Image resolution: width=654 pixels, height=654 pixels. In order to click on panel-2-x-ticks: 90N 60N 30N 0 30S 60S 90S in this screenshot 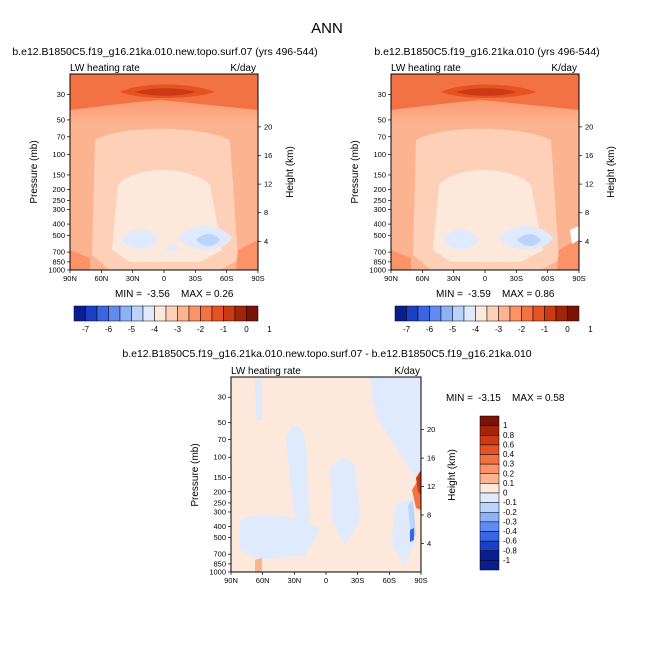, I will do `click(485, 276)`.